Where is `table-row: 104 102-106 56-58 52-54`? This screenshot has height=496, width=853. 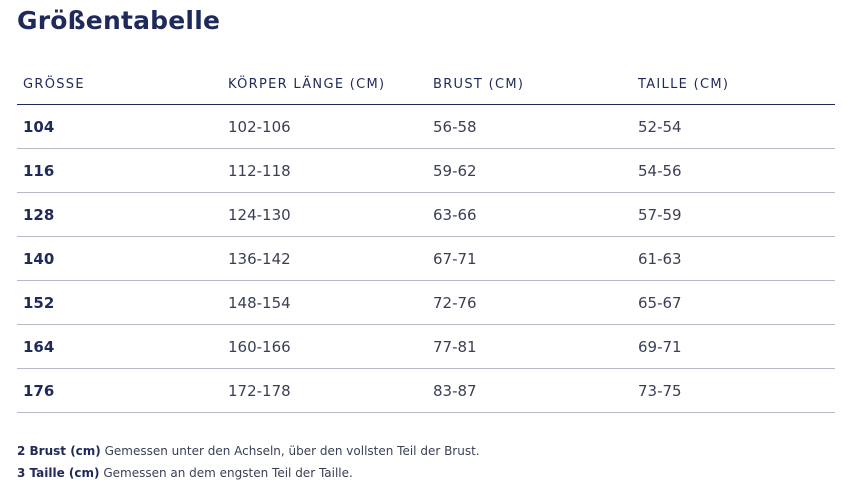
table-row: 104 102-106 56-58 52-54 is located at coordinates (426, 126).